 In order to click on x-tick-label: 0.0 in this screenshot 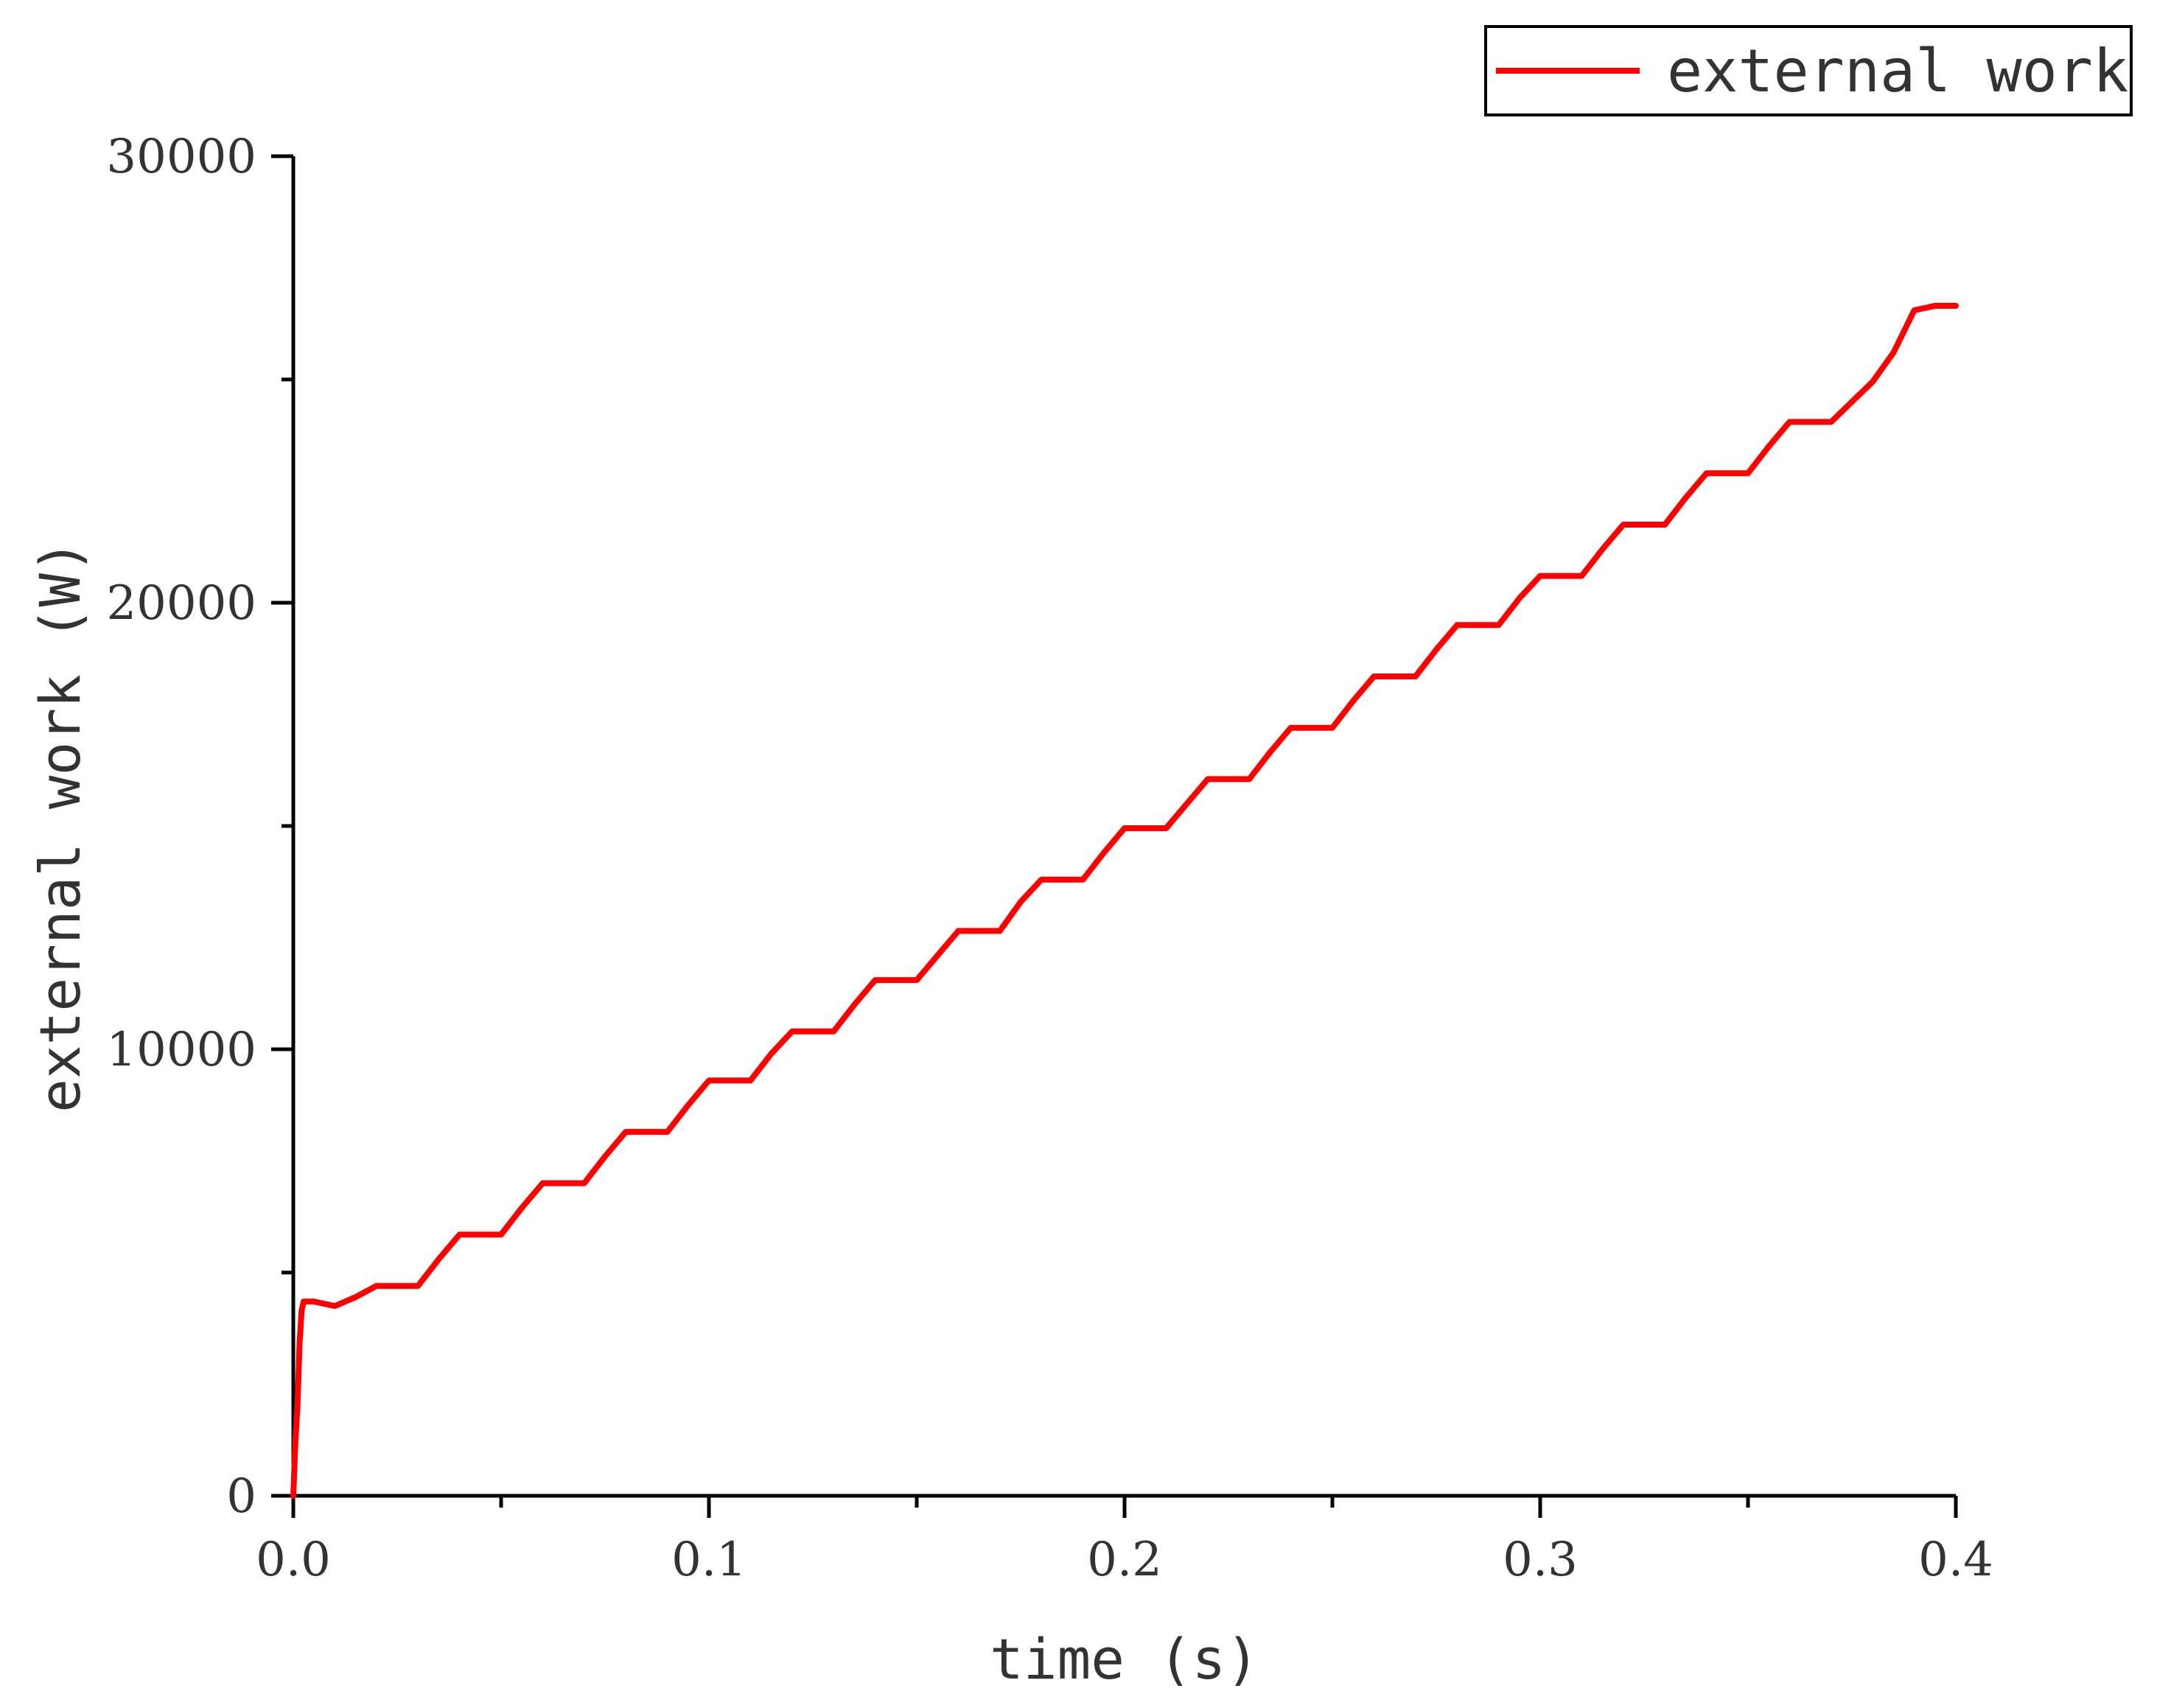, I will do `click(293, 1560)`.